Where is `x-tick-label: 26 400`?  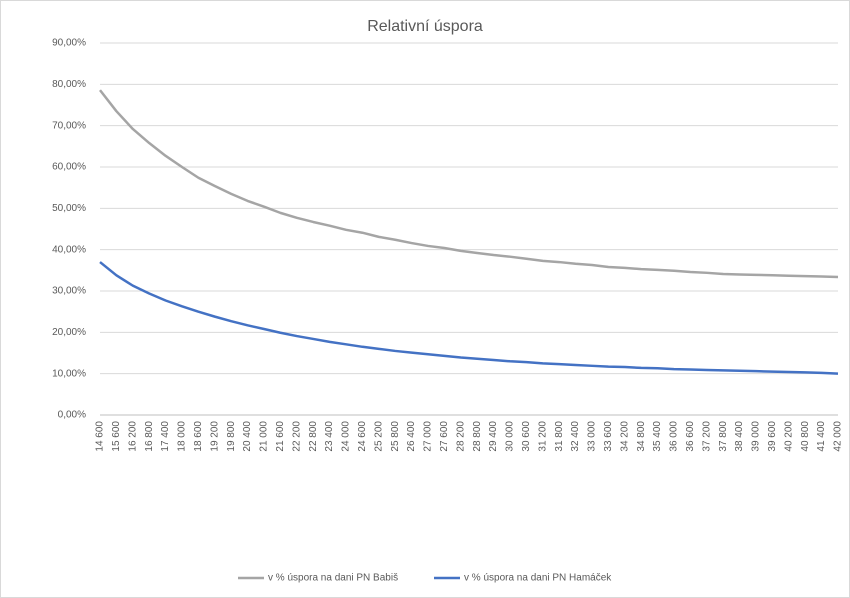 x-tick-label: 26 400 is located at coordinates (411, 436).